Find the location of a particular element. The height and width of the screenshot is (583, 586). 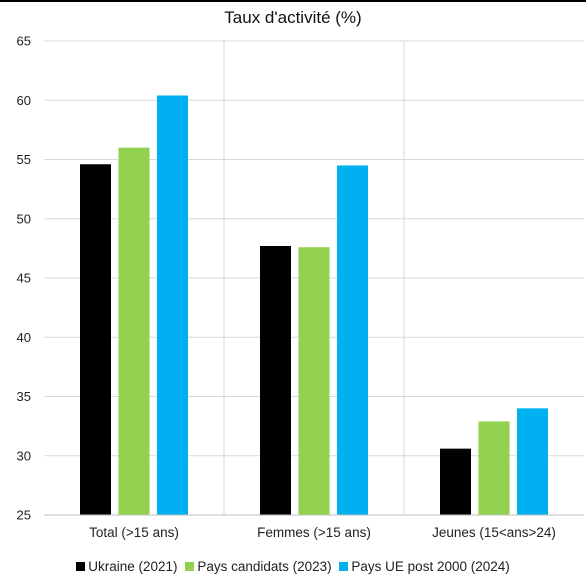

legend-swatch-candidats is located at coordinates (190, 566).